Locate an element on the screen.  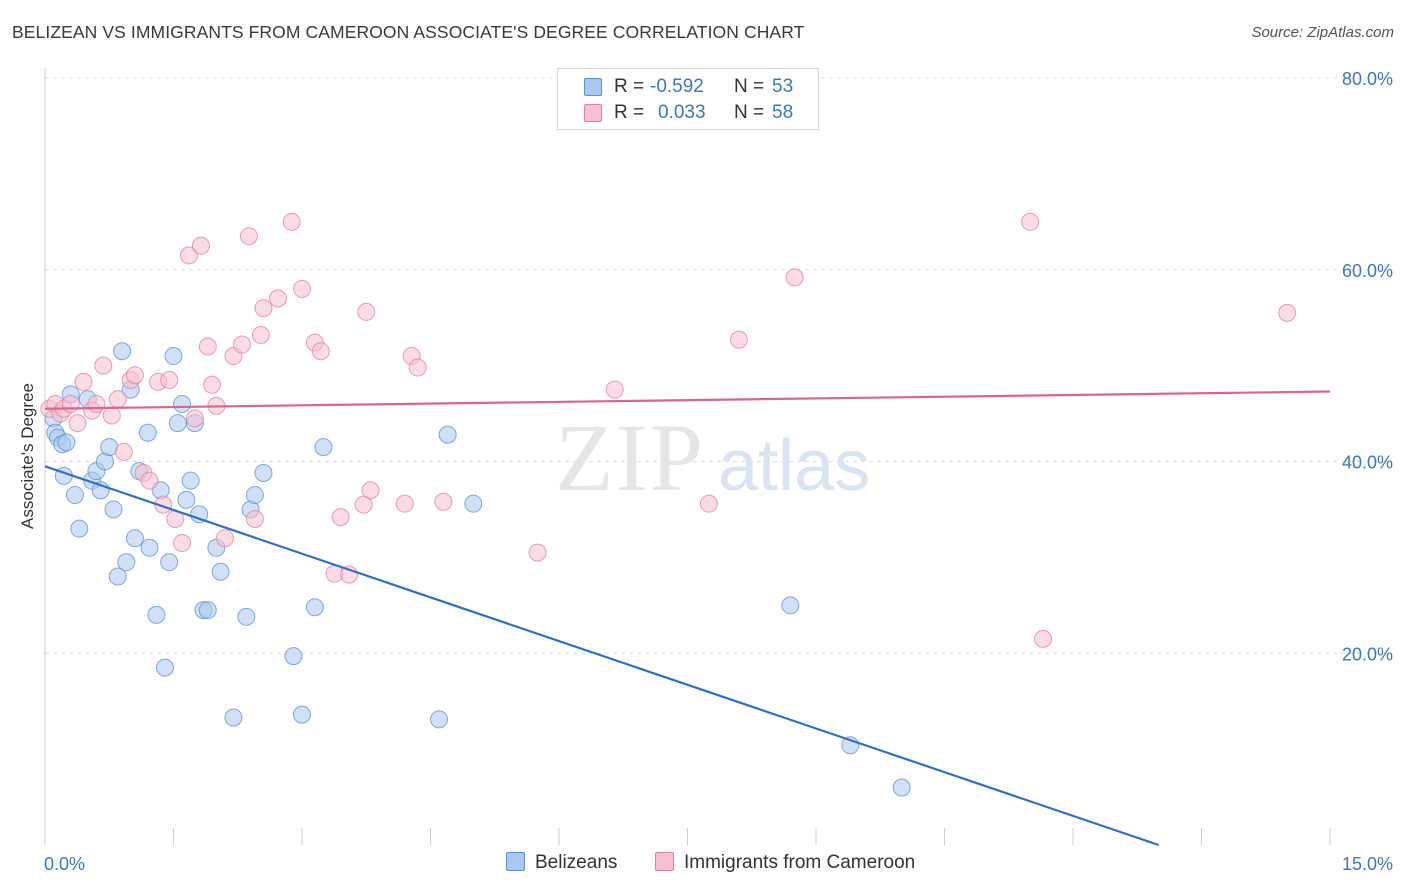
bottom-legend-swatch-belizean is located at coordinates (515, 861).